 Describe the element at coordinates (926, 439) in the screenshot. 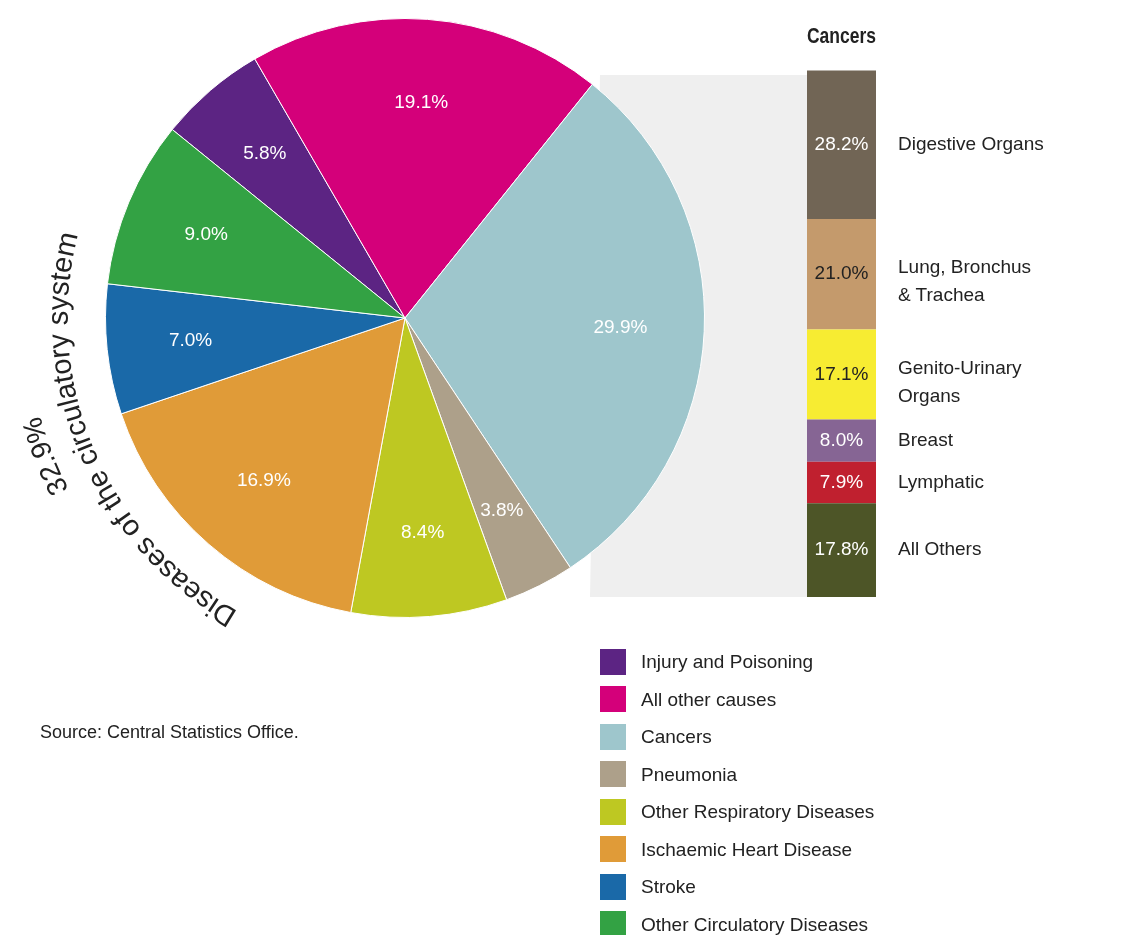

I see `series-label: Breast` at that location.